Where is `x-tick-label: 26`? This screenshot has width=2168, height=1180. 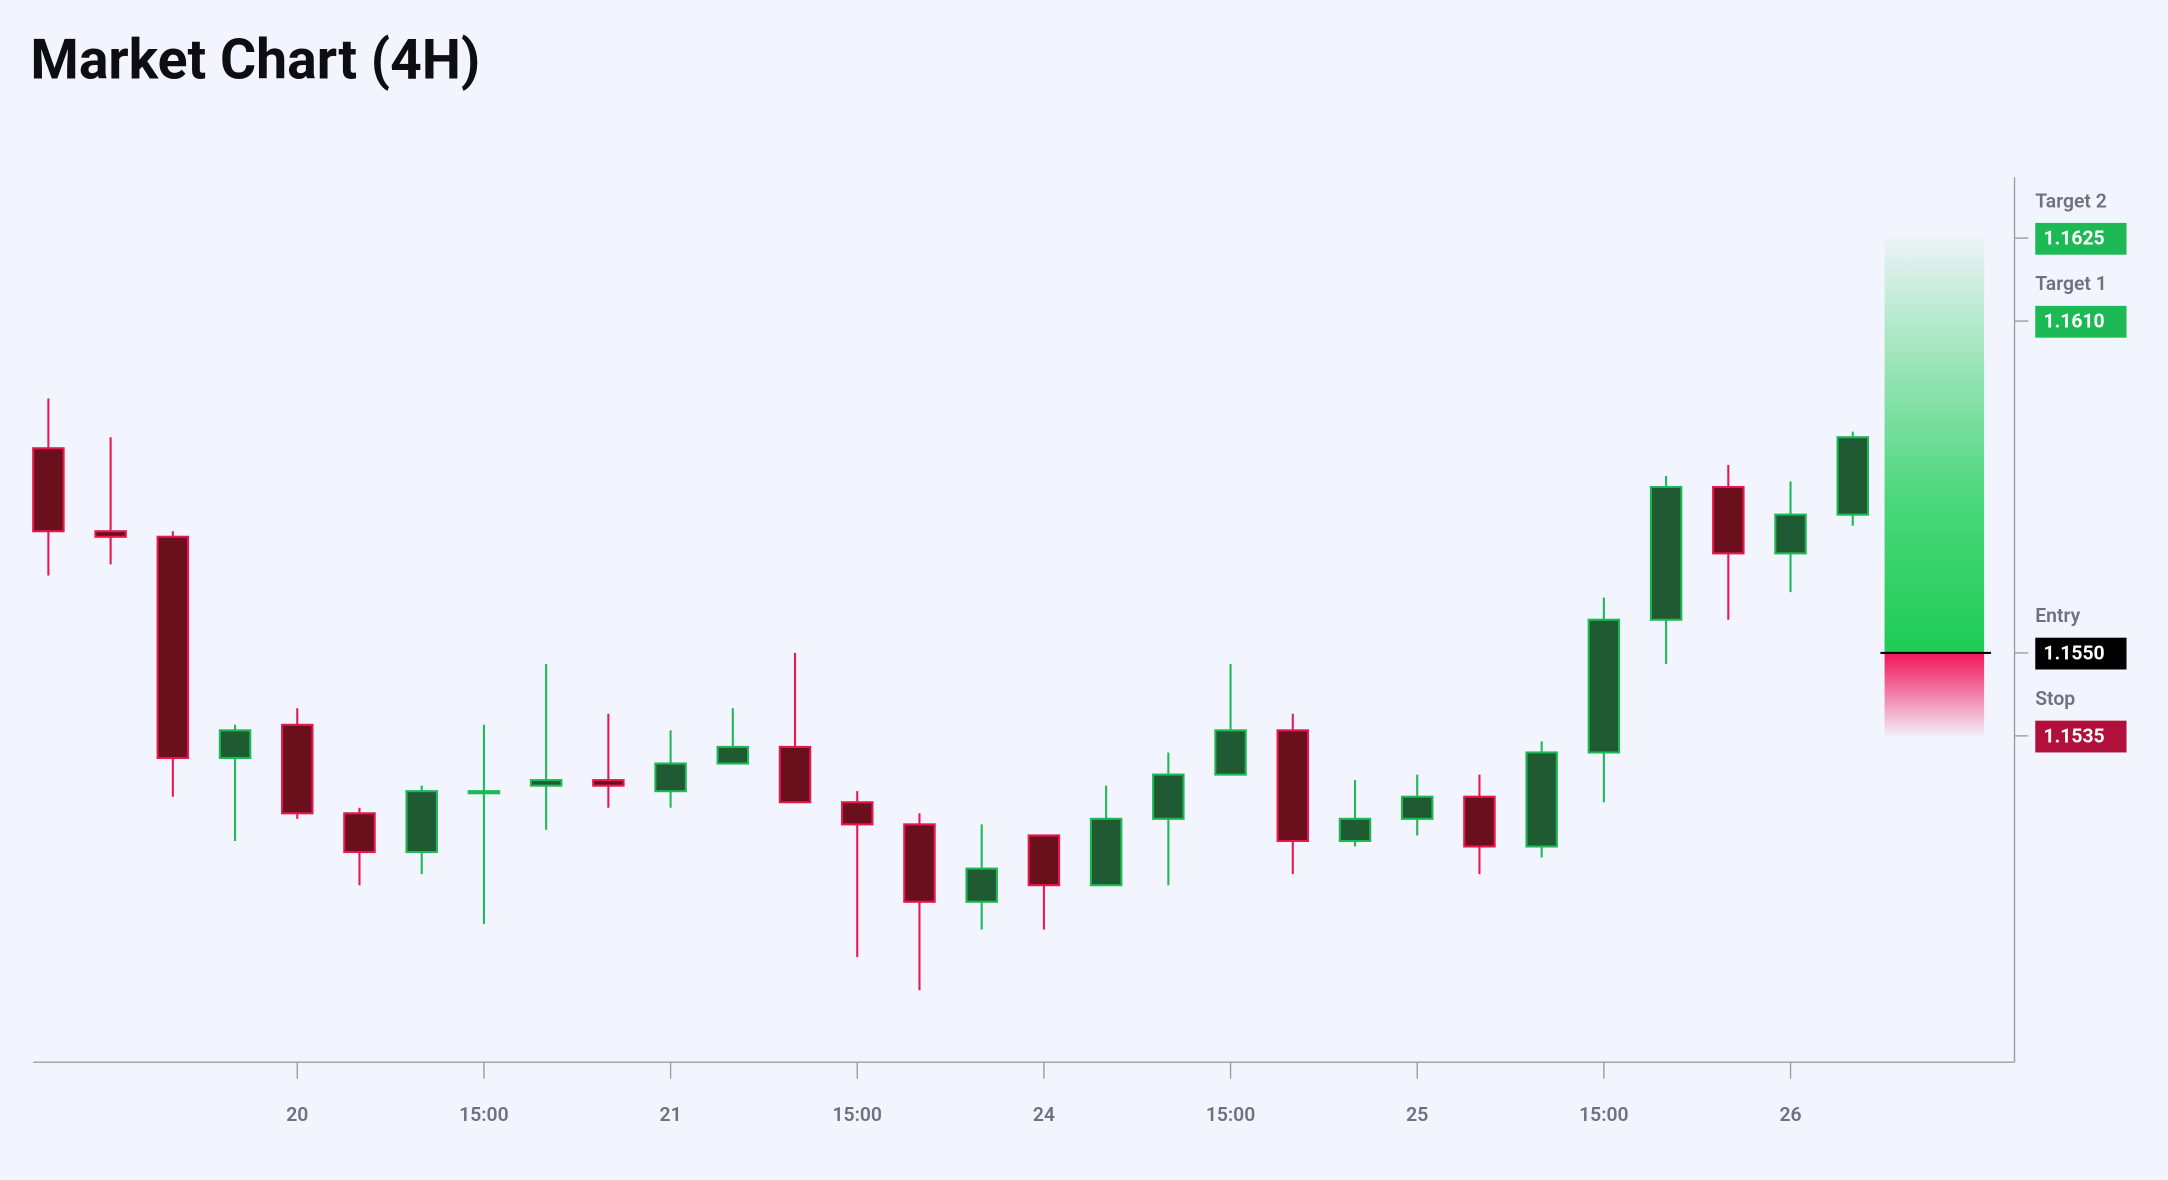
x-tick-label: 26 is located at coordinates (1790, 1114).